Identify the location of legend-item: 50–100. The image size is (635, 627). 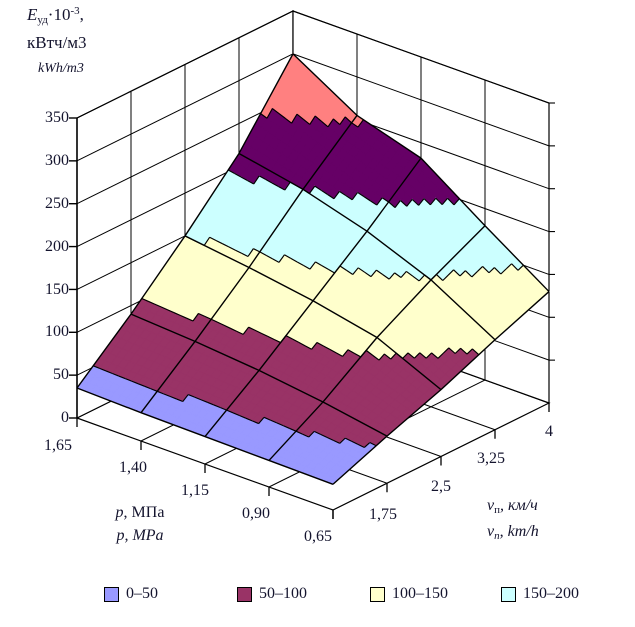
(272, 594).